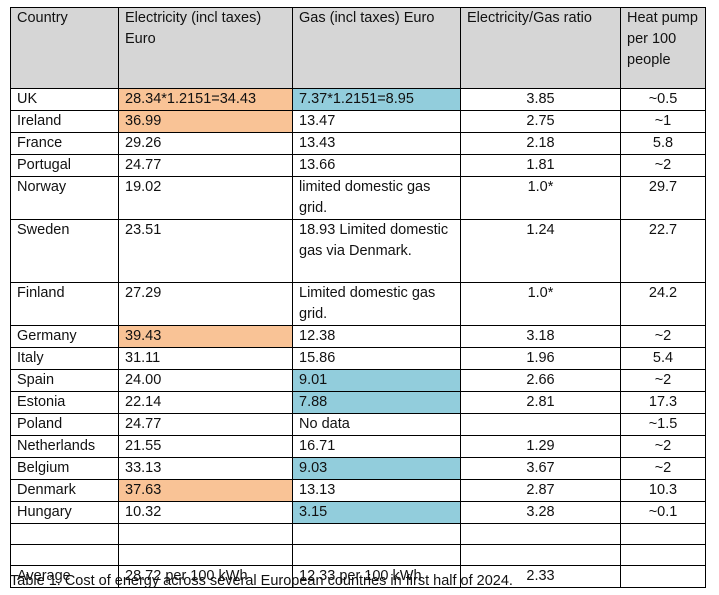  Describe the element at coordinates (540, 143) in the screenshot. I see `ratio-cell: 2.18` at that location.